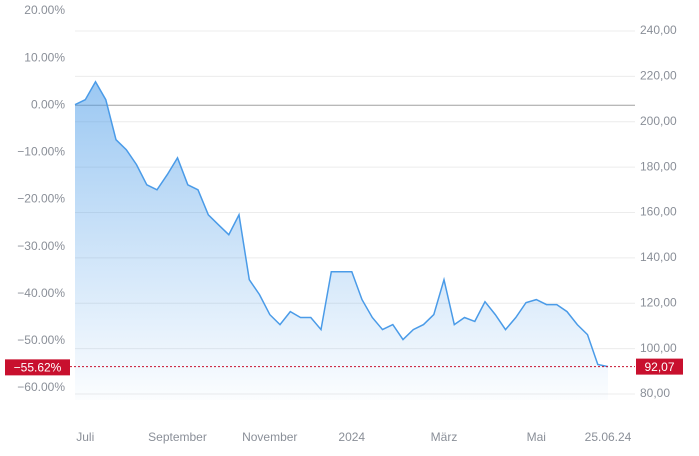 Image resolution: width=699 pixels, height=456 pixels. Describe the element at coordinates (536, 437) in the screenshot. I see `x-tick-label: Mai` at that location.